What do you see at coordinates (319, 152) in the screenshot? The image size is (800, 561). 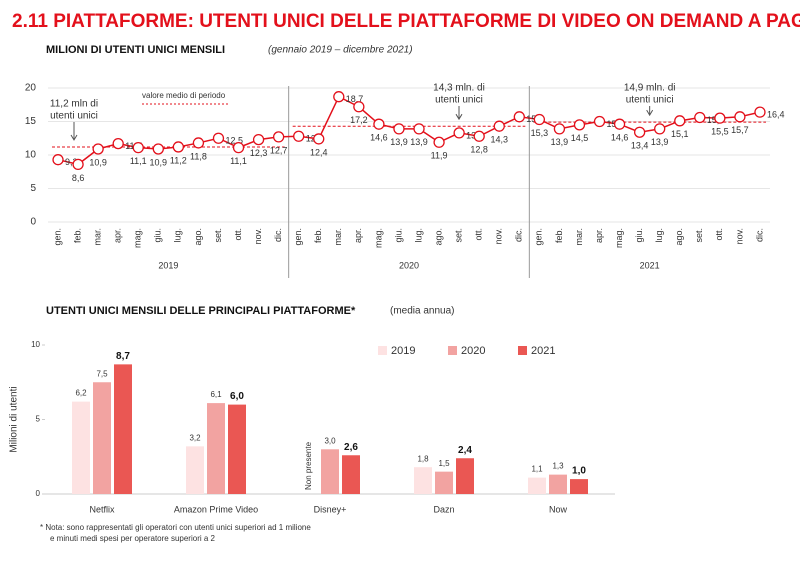 I see `value-label: 12,4` at bounding box center [319, 152].